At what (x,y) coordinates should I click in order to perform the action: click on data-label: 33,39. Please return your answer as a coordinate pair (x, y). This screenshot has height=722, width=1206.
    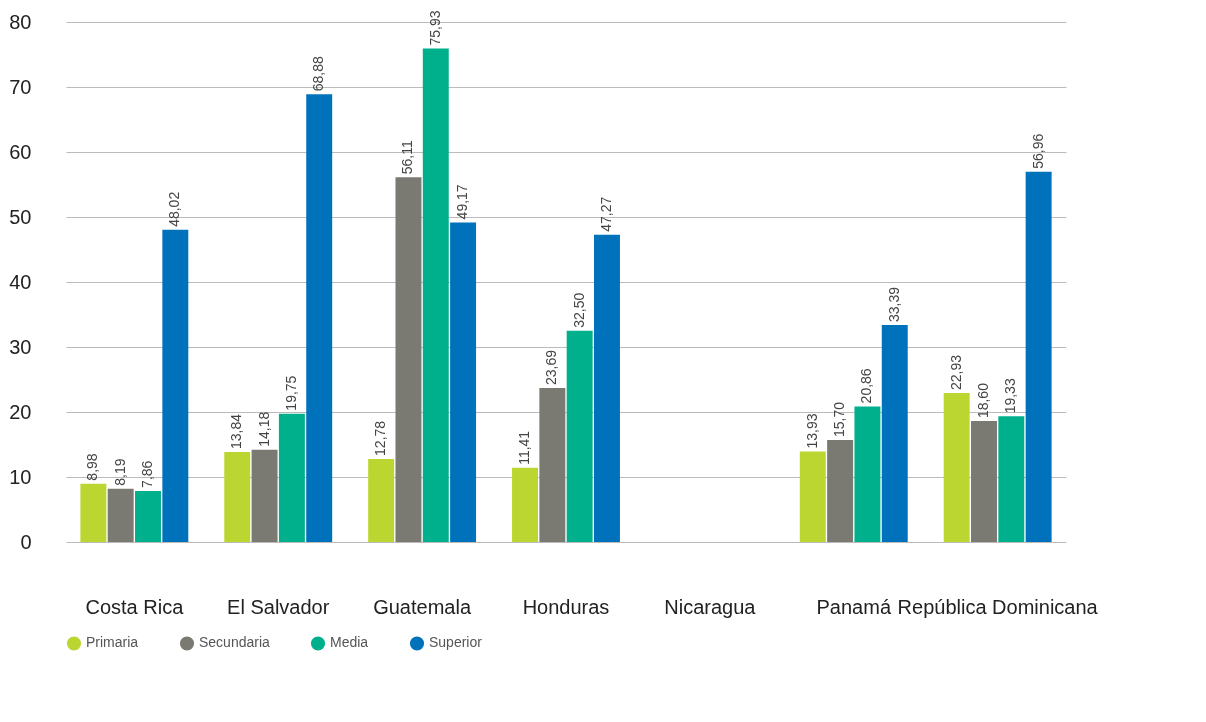
    Looking at the image, I should click on (893, 304).